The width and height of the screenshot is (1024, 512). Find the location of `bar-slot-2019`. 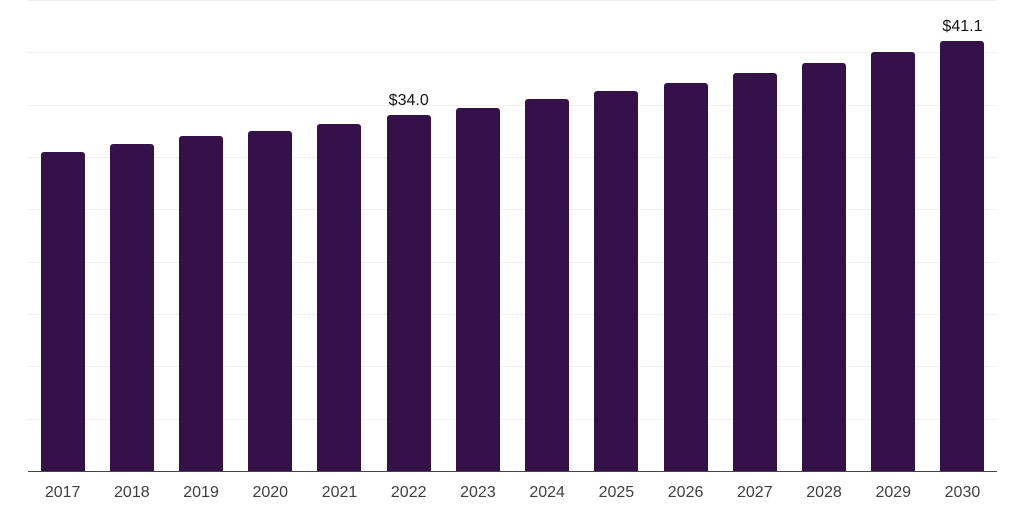

bar-slot-2019 is located at coordinates (200, 235).